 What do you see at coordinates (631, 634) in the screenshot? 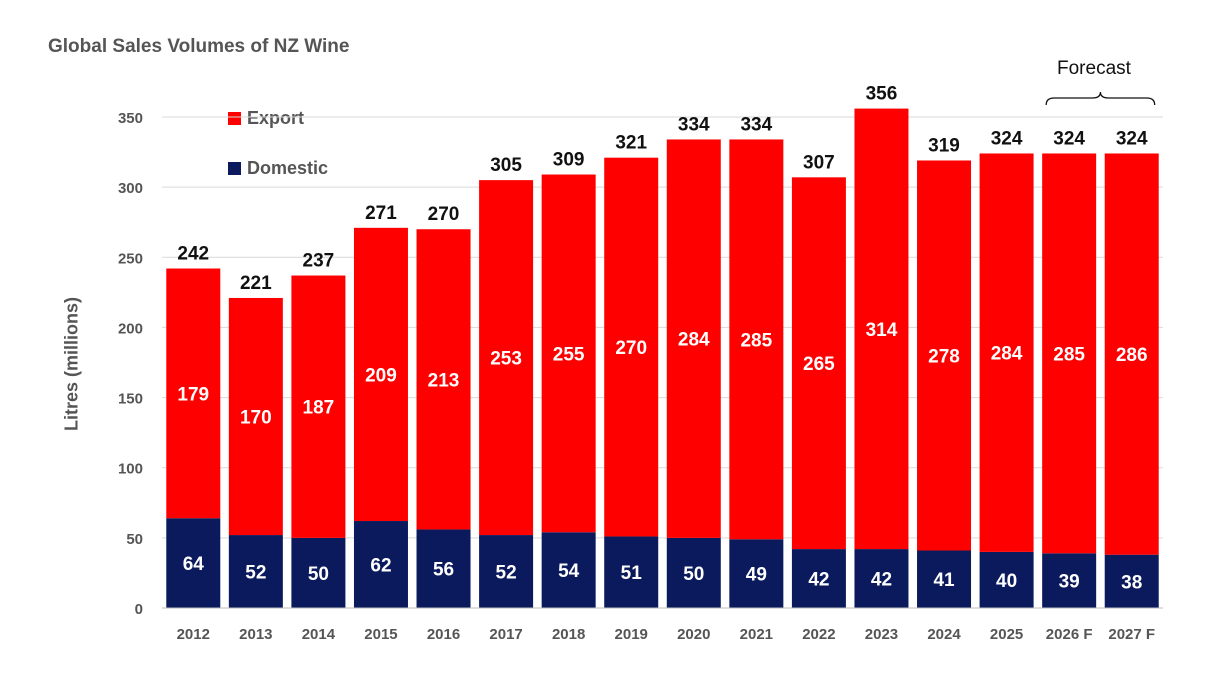
I see `x-tick-label: 2019` at bounding box center [631, 634].